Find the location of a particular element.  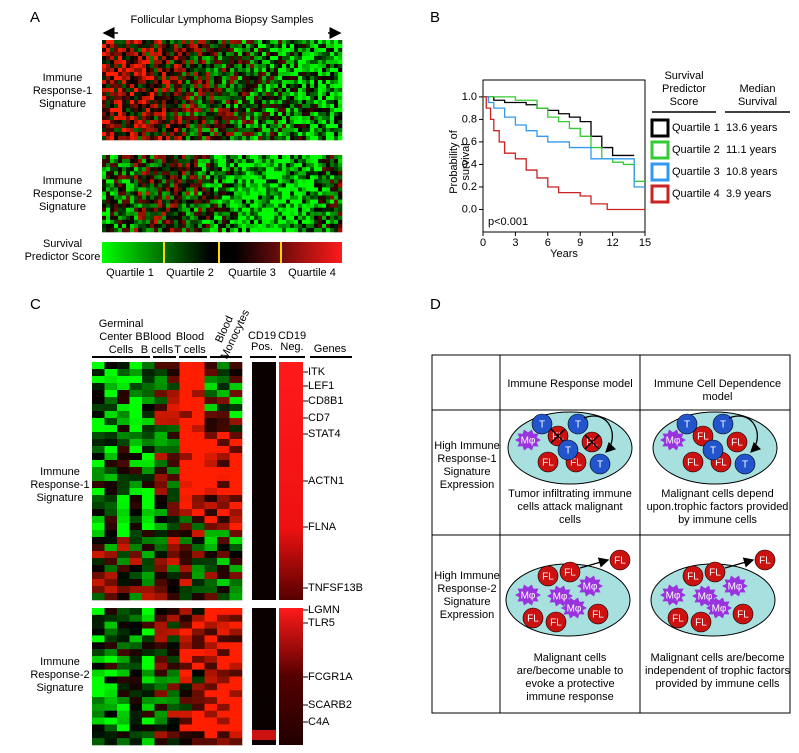

row-label: Immune Response-1 Signature is located at coordinates (62, 91).